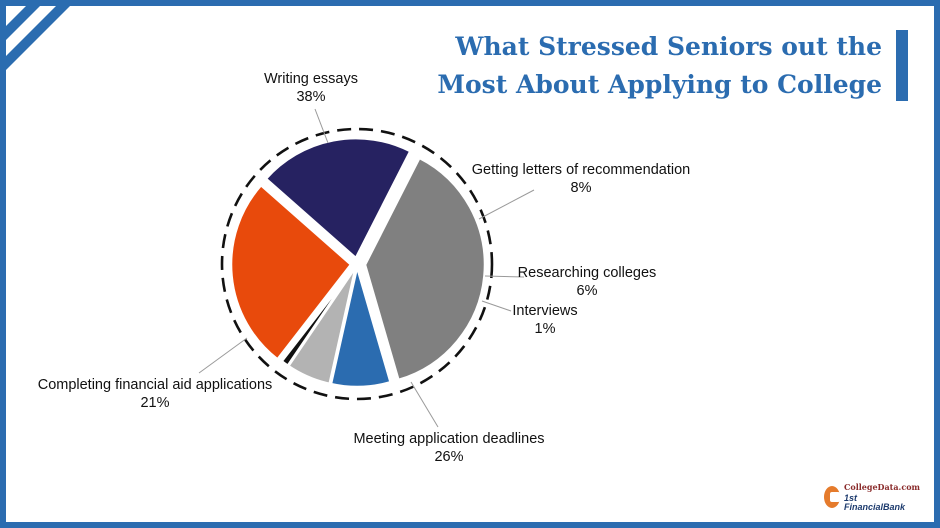 The image size is (940, 528). I want to click on chart-title-line-1: What Stressed Seniors out the, so click(668, 46).